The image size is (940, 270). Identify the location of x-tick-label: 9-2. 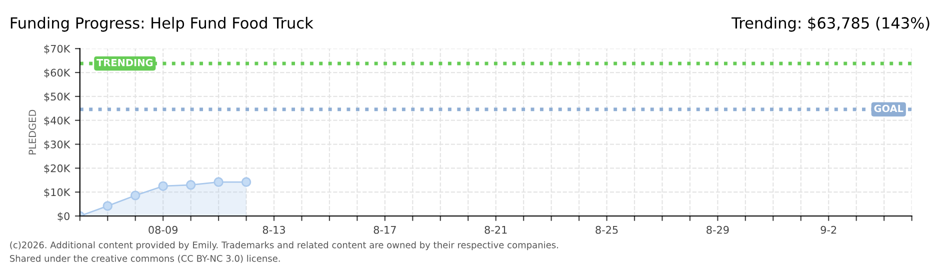
(828, 230).